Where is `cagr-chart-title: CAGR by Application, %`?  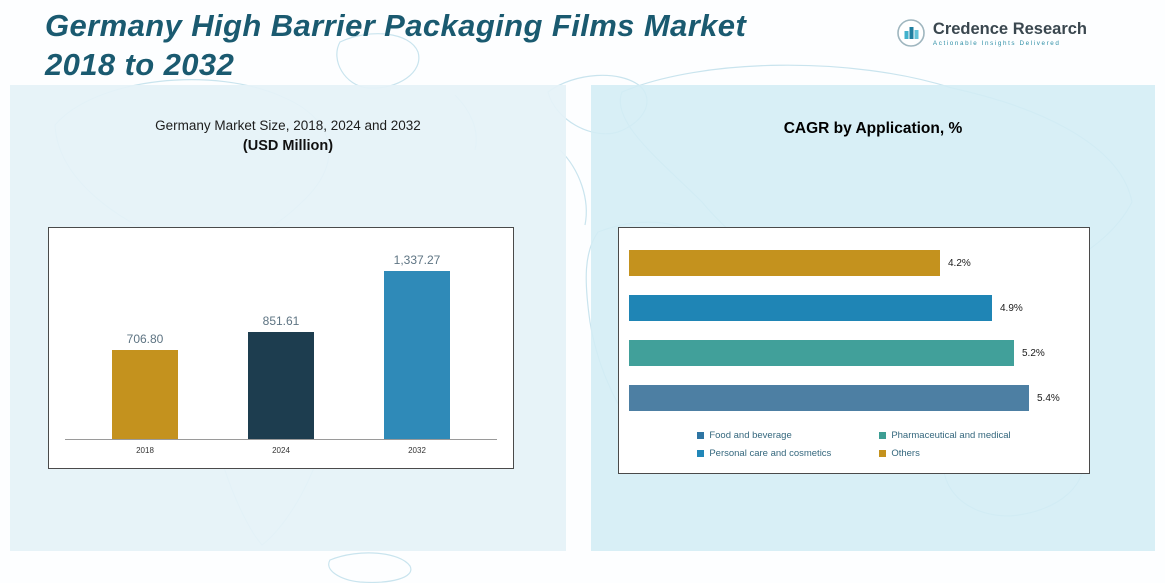
cagr-chart-title: CAGR by Application, % is located at coordinates (873, 128).